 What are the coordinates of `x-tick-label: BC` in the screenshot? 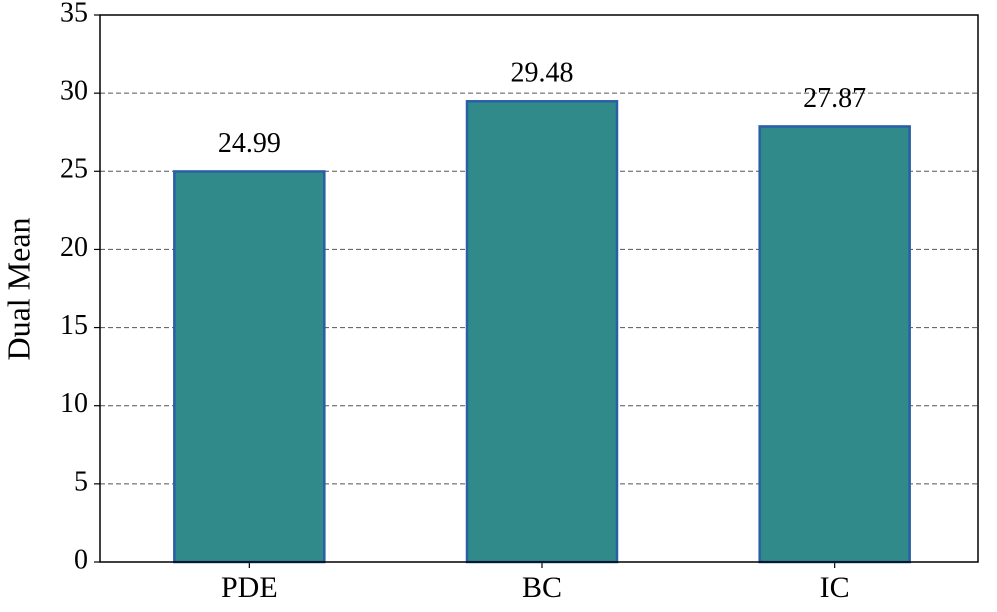 It's located at (542, 587).